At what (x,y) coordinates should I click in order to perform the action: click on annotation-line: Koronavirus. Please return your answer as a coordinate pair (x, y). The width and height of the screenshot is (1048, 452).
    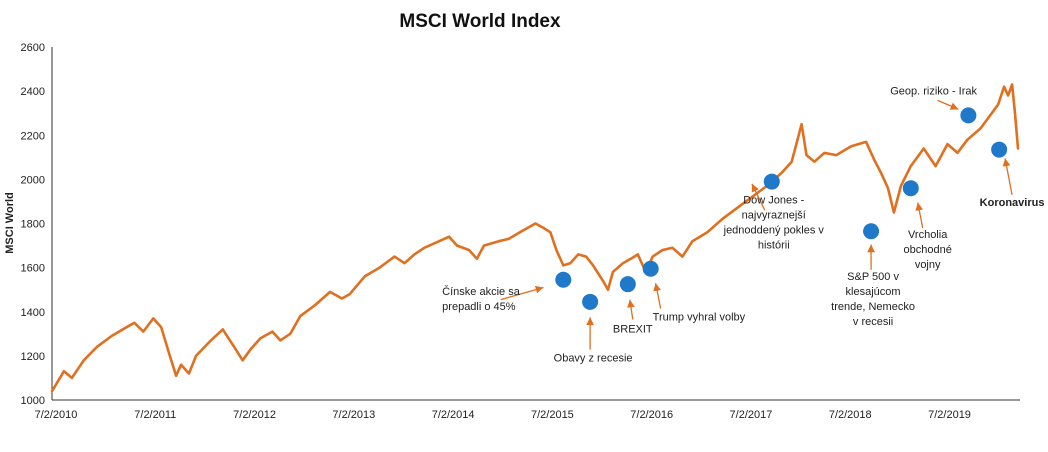
    Looking at the image, I should click on (1012, 203).